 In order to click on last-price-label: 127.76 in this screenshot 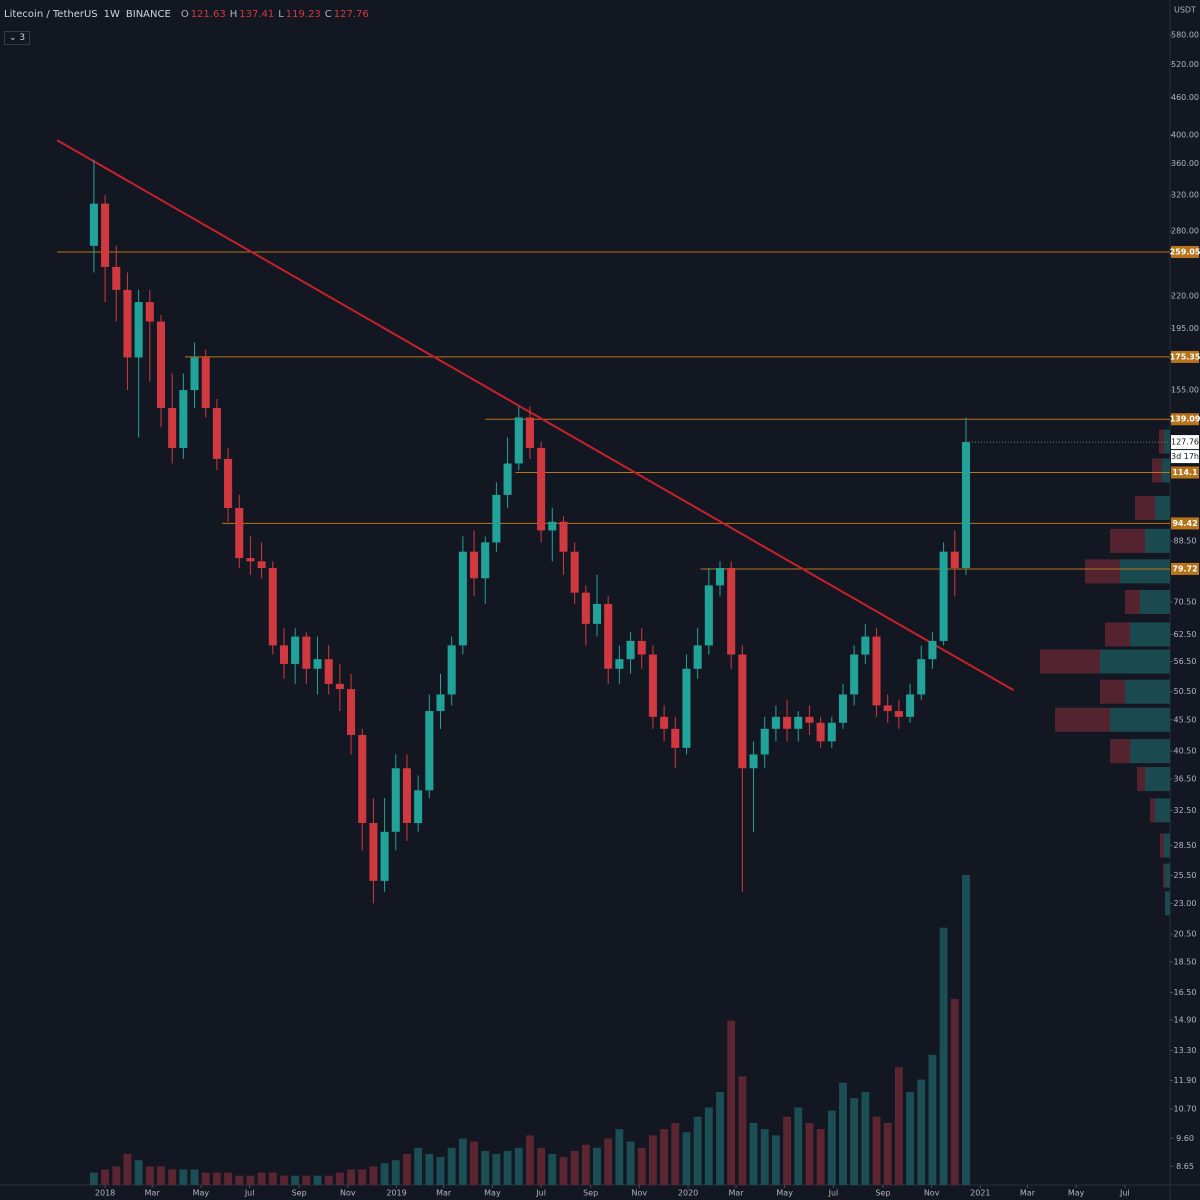, I will do `click(1185, 442)`.